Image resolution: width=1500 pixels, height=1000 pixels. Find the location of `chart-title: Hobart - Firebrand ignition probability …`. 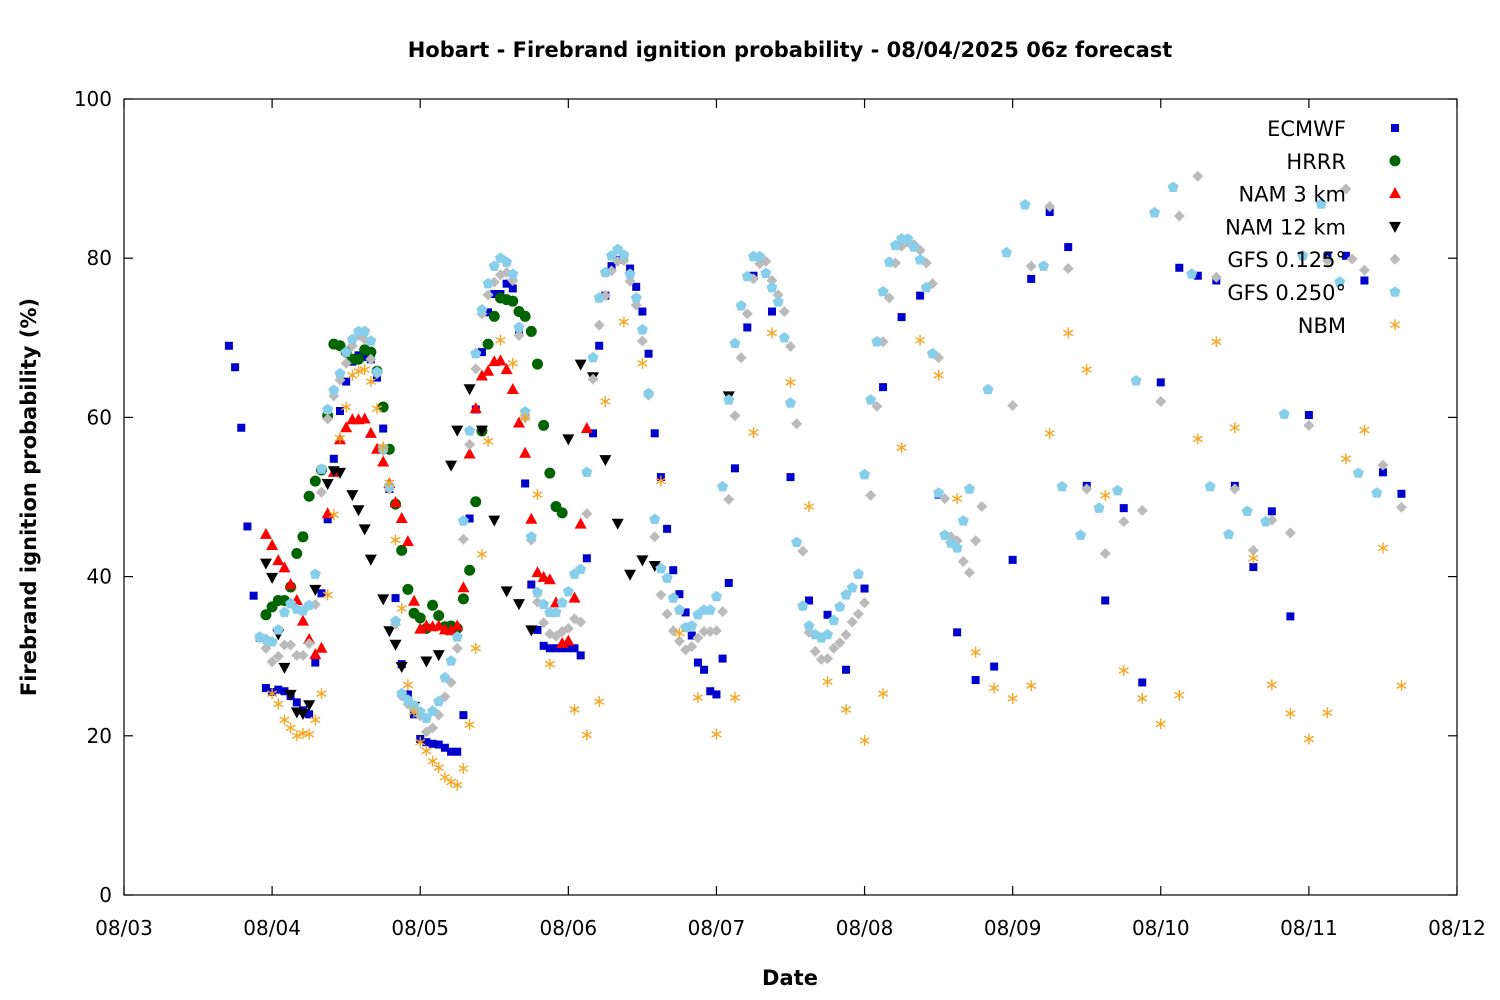

chart-title: Hobart - Firebrand ignition probability … is located at coordinates (790, 50).